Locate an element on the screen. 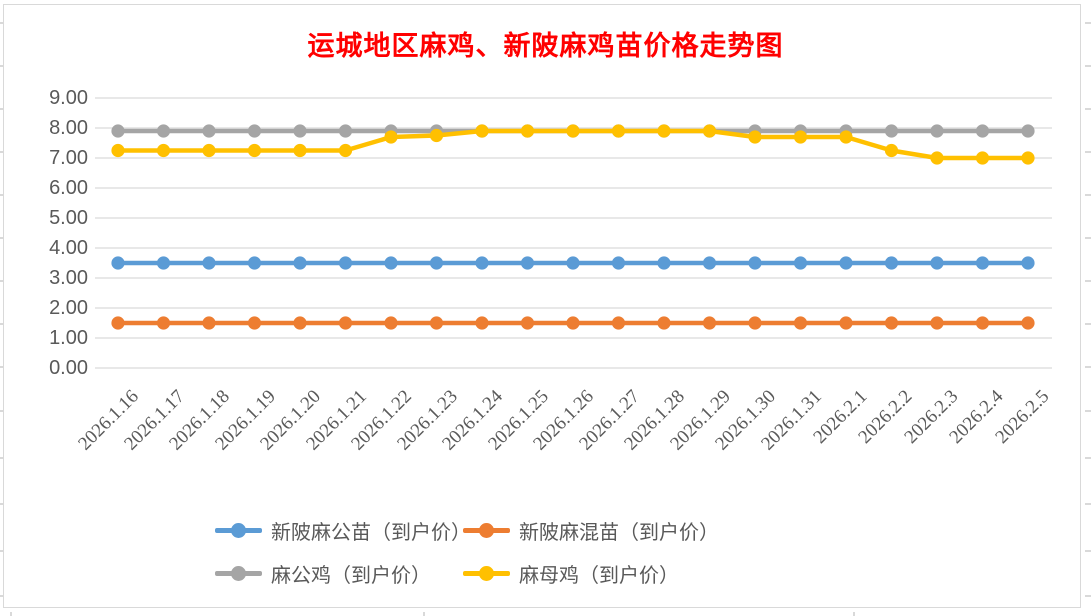 The width and height of the screenshot is (1091, 616). legend-item-1: 新陂麻公苗（到户价） is located at coordinates (343, 530).